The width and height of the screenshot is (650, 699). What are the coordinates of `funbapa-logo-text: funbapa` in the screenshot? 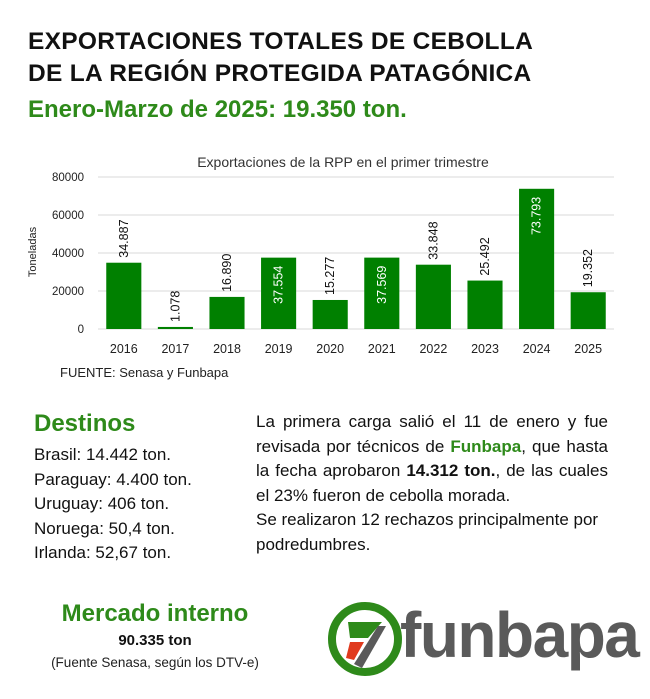 It's located at (520, 635).